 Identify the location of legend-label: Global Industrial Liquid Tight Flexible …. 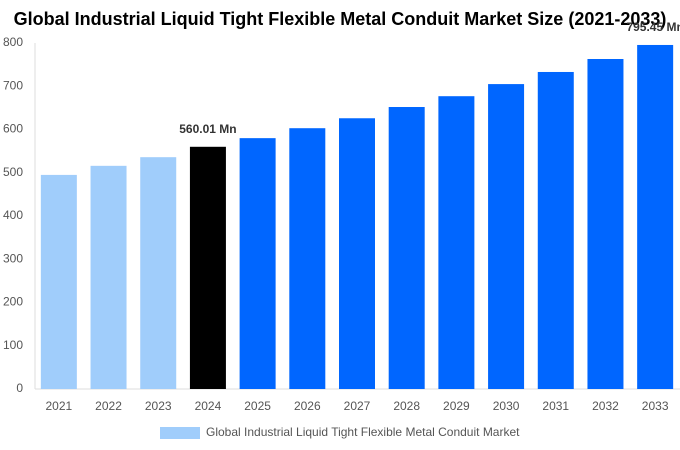
(363, 432).